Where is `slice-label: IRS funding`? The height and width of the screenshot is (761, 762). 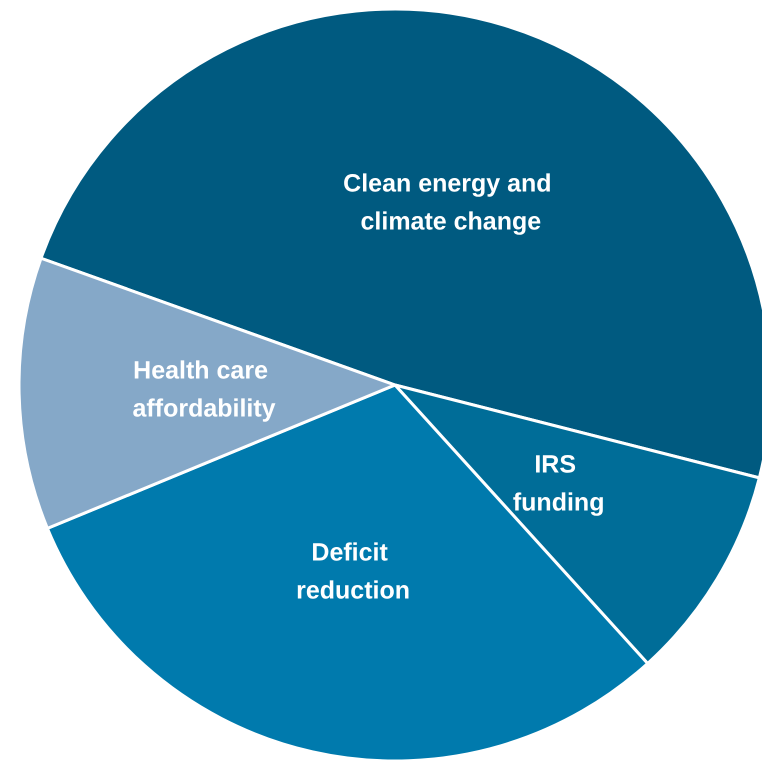
slice-label: IRS funding is located at coordinates (558, 483).